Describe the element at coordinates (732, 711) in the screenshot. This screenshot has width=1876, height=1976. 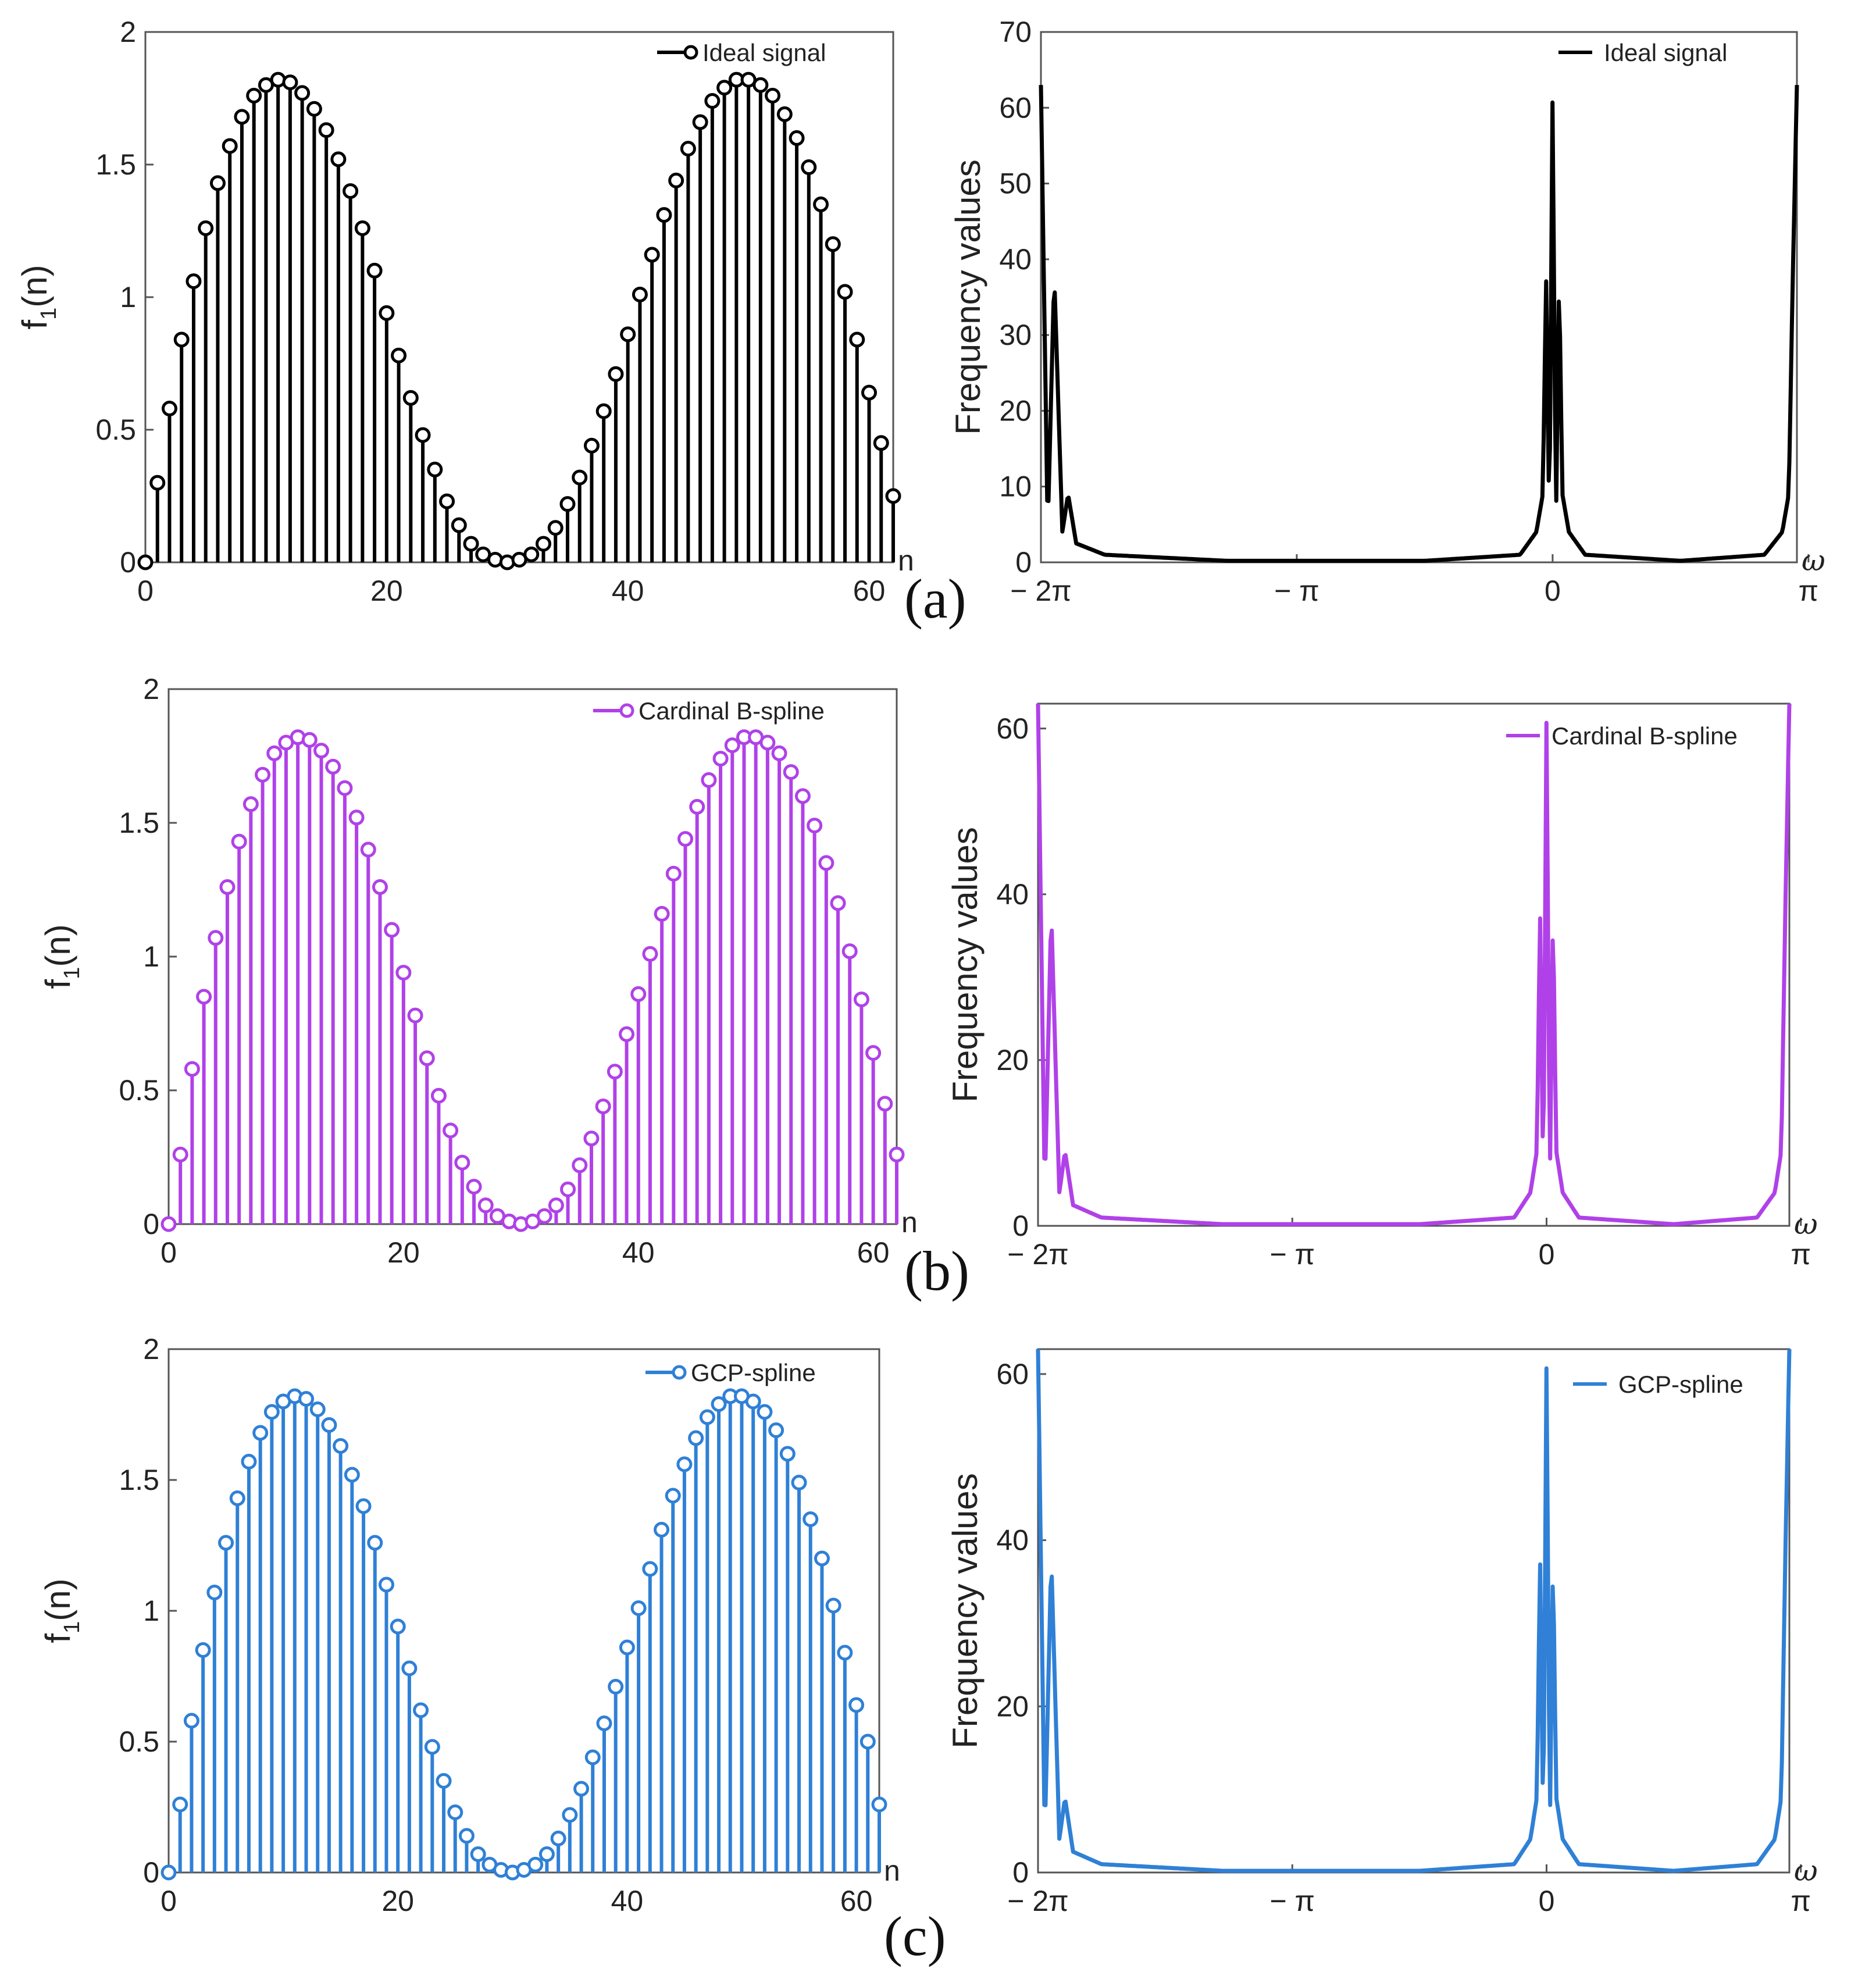
I see `legend-label: Cardinal B-spline` at that location.